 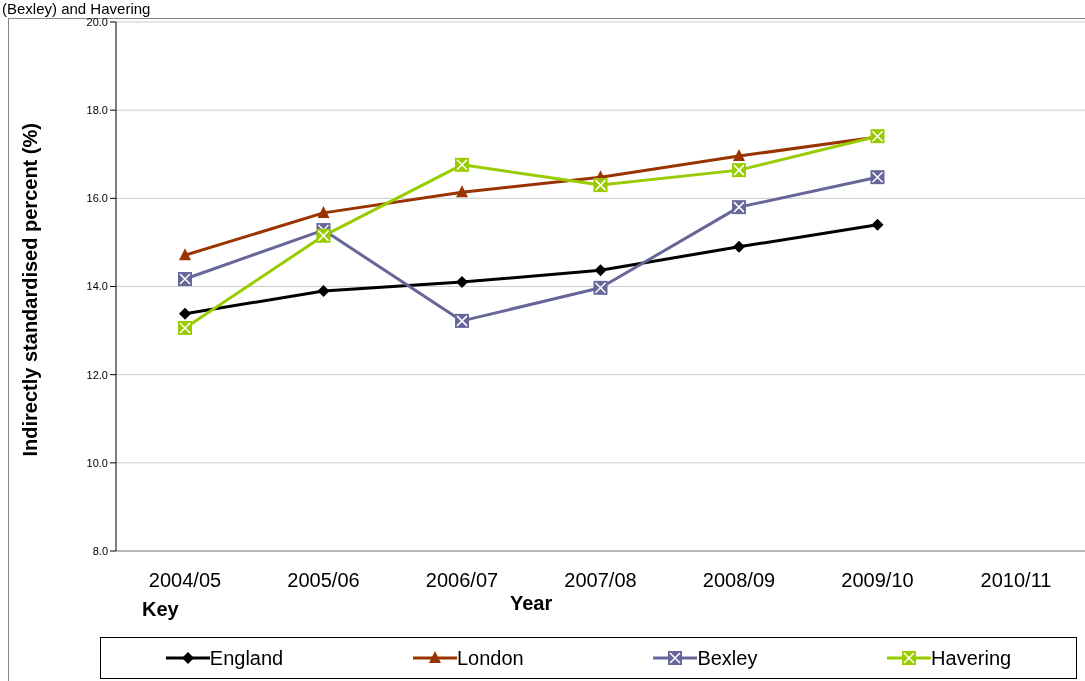 I want to click on legend-title: Key, so click(x=160, y=609).